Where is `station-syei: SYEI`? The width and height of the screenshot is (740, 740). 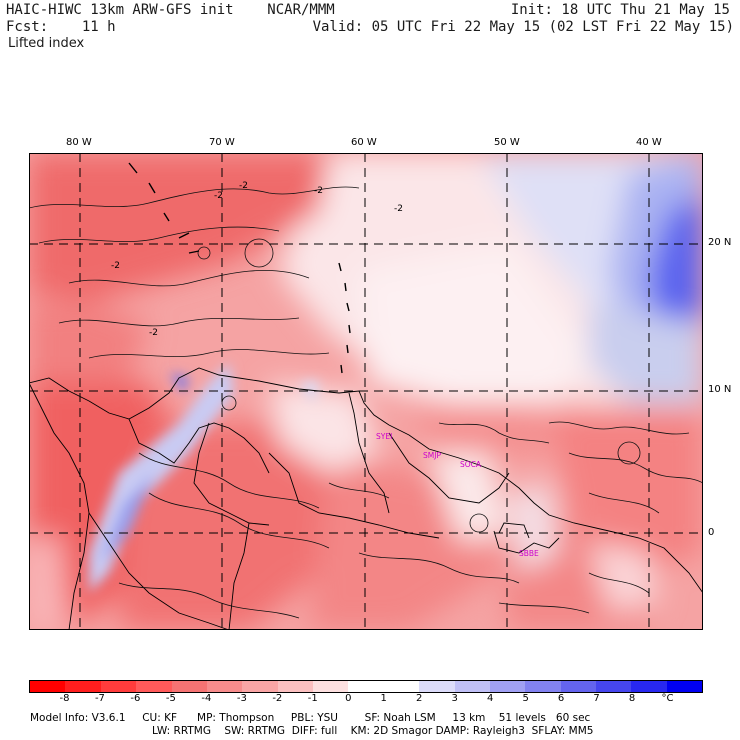
station-syei: SYEI is located at coordinates (384, 436).